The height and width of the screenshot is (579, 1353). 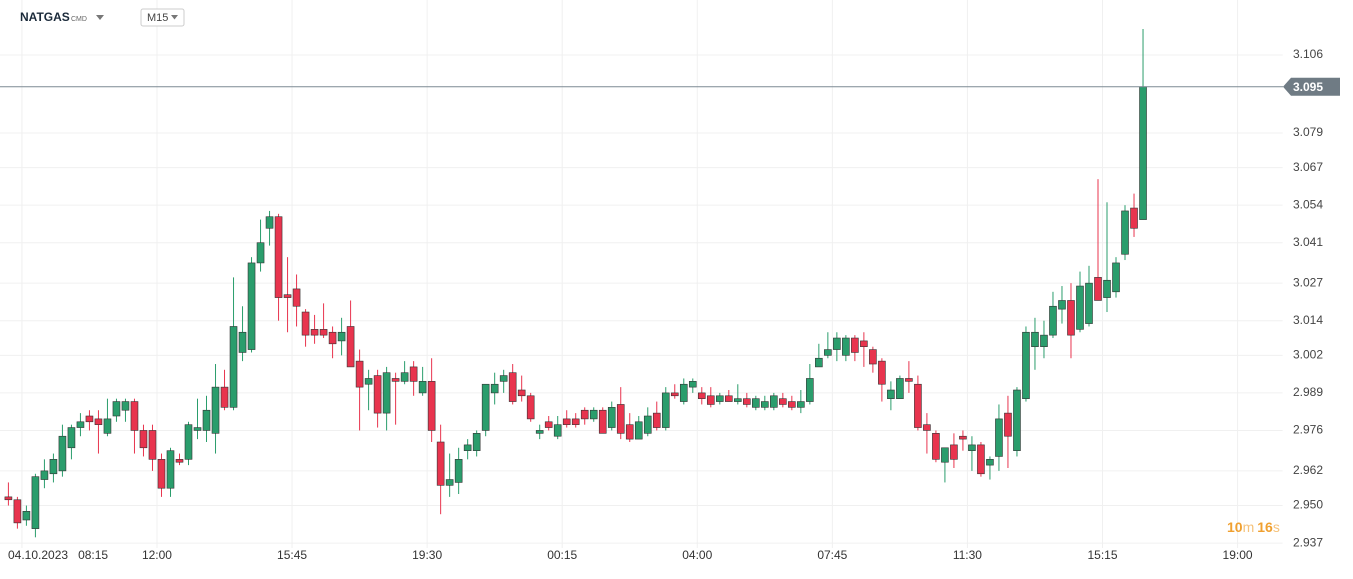 What do you see at coordinates (93, 555) in the screenshot?
I see `x-tick-label: 08:15` at bounding box center [93, 555].